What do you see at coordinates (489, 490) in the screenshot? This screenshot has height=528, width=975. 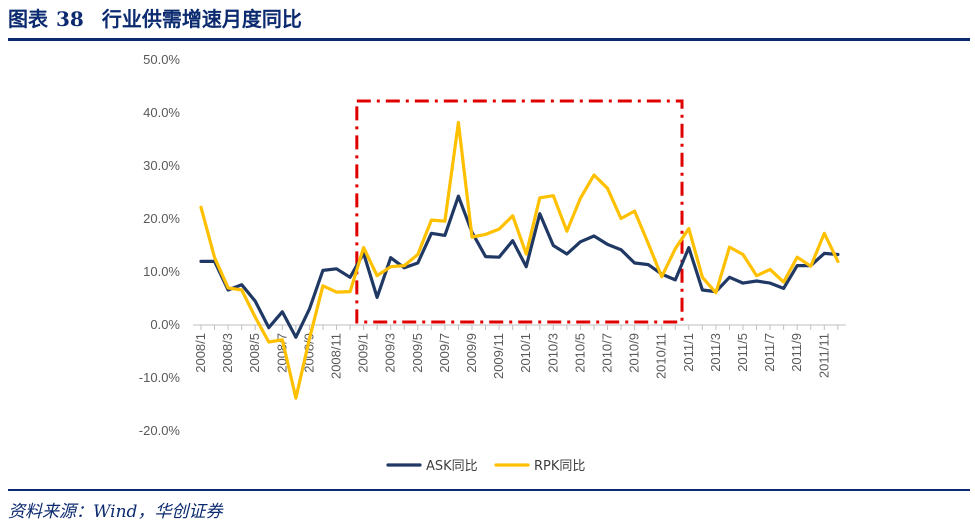 I see `source-divider` at bounding box center [489, 490].